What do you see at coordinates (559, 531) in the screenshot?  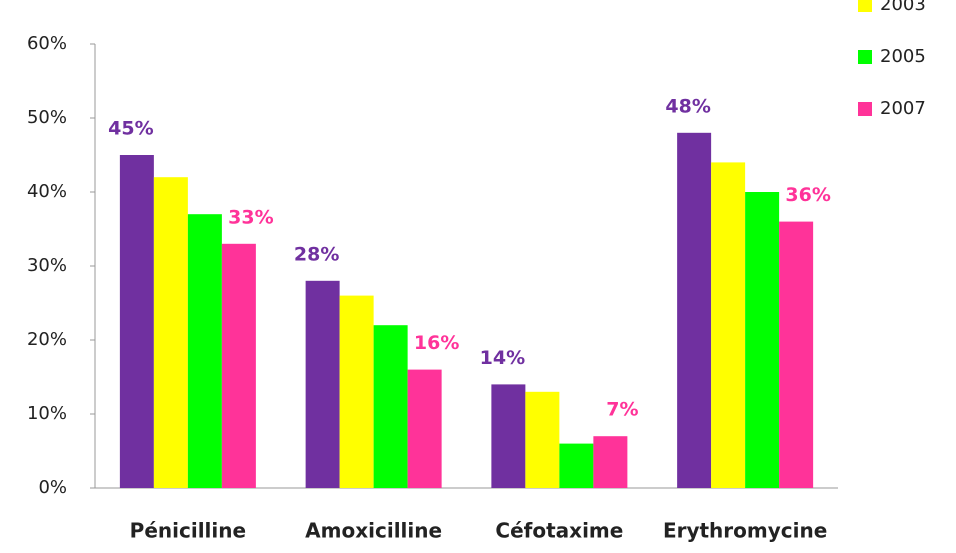 I see `x-tick-label: Céfotaxime` at bounding box center [559, 531].